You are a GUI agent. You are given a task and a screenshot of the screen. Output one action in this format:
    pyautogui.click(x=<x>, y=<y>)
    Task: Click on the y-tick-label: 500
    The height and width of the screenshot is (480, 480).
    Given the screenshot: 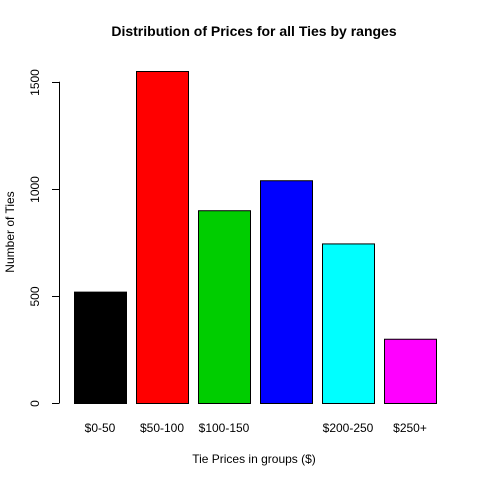 What is the action you would take?
    pyautogui.click(x=35, y=296)
    